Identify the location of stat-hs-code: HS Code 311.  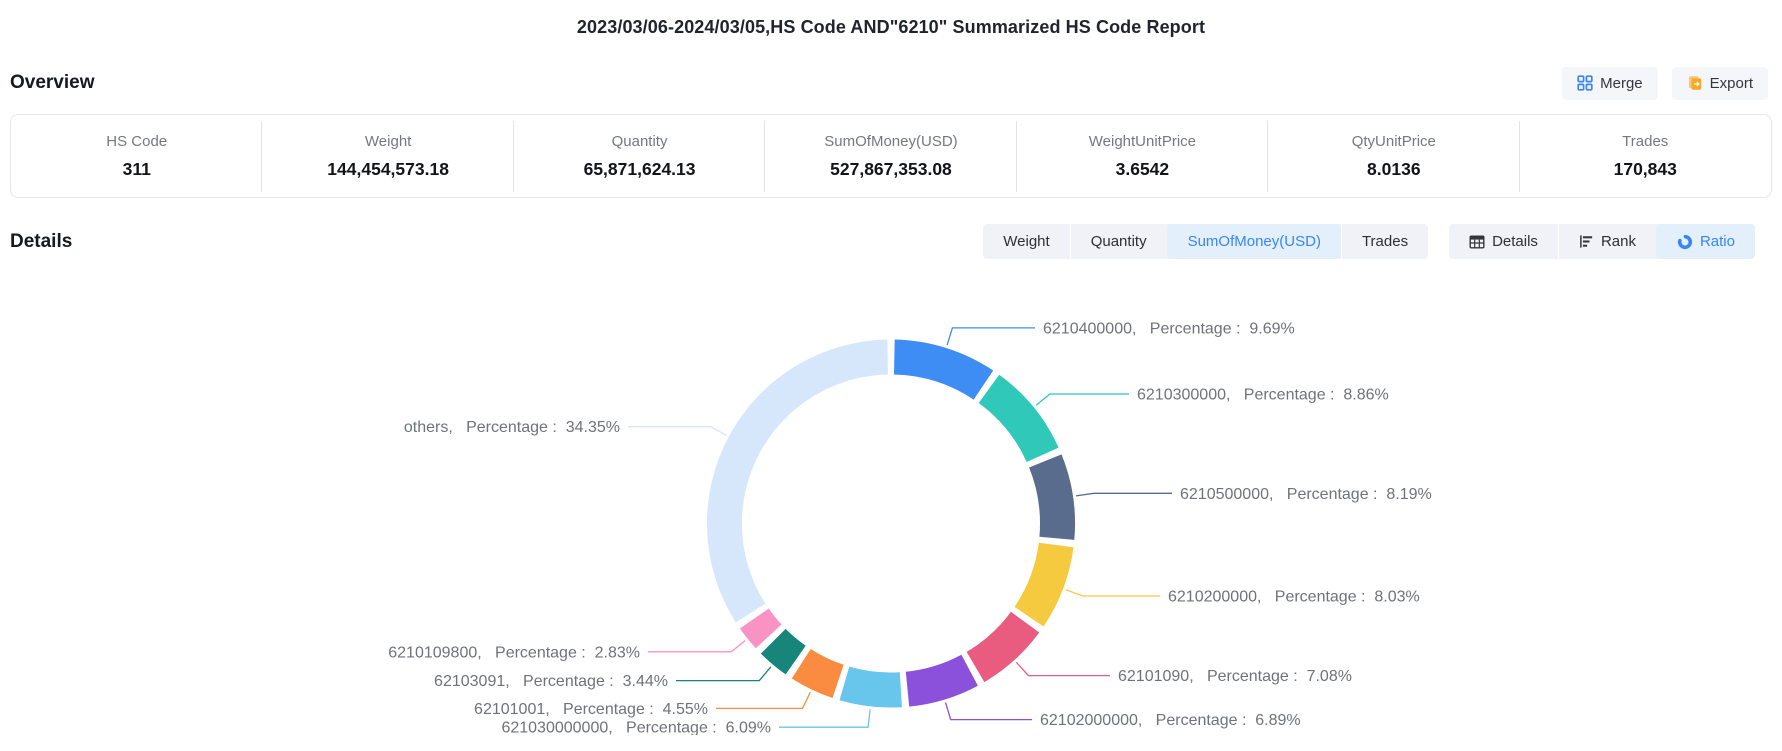
(137, 156).